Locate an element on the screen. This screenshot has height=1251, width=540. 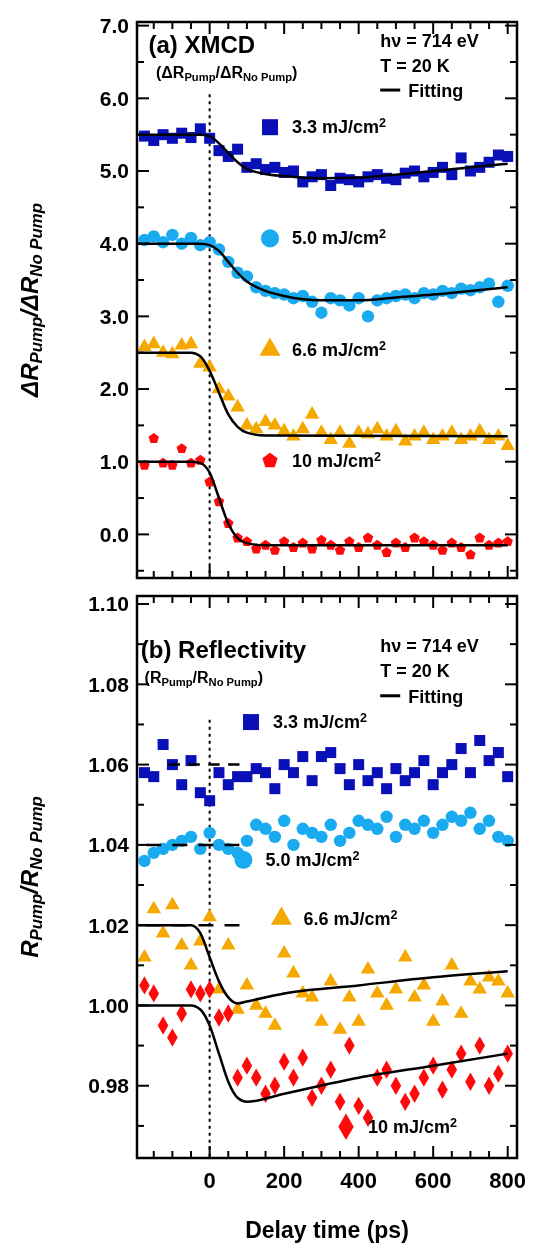
x-axis-title: Delay time (ps) is located at coordinates (327, 1230).